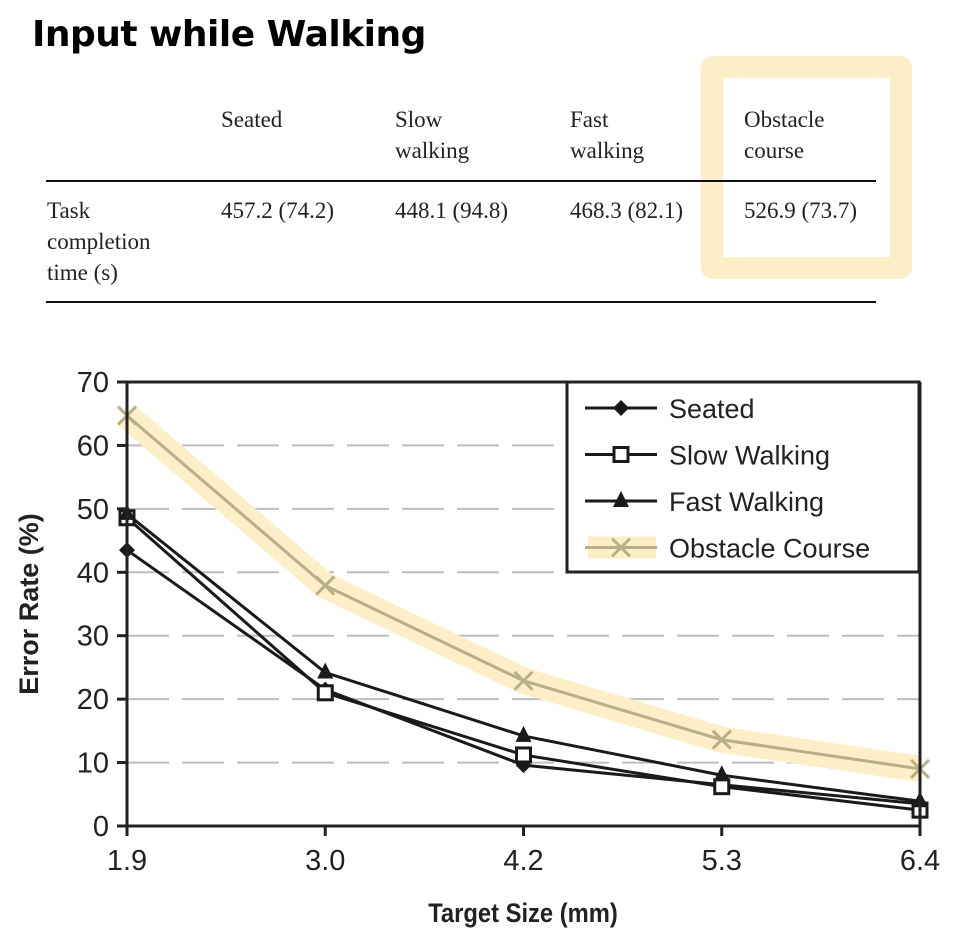 This screenshot has width=962, height=938. What do you see at coordinates (461, 302) in the screenshot?
I see `table-bottom-rule` at bounding box center [461, 302].